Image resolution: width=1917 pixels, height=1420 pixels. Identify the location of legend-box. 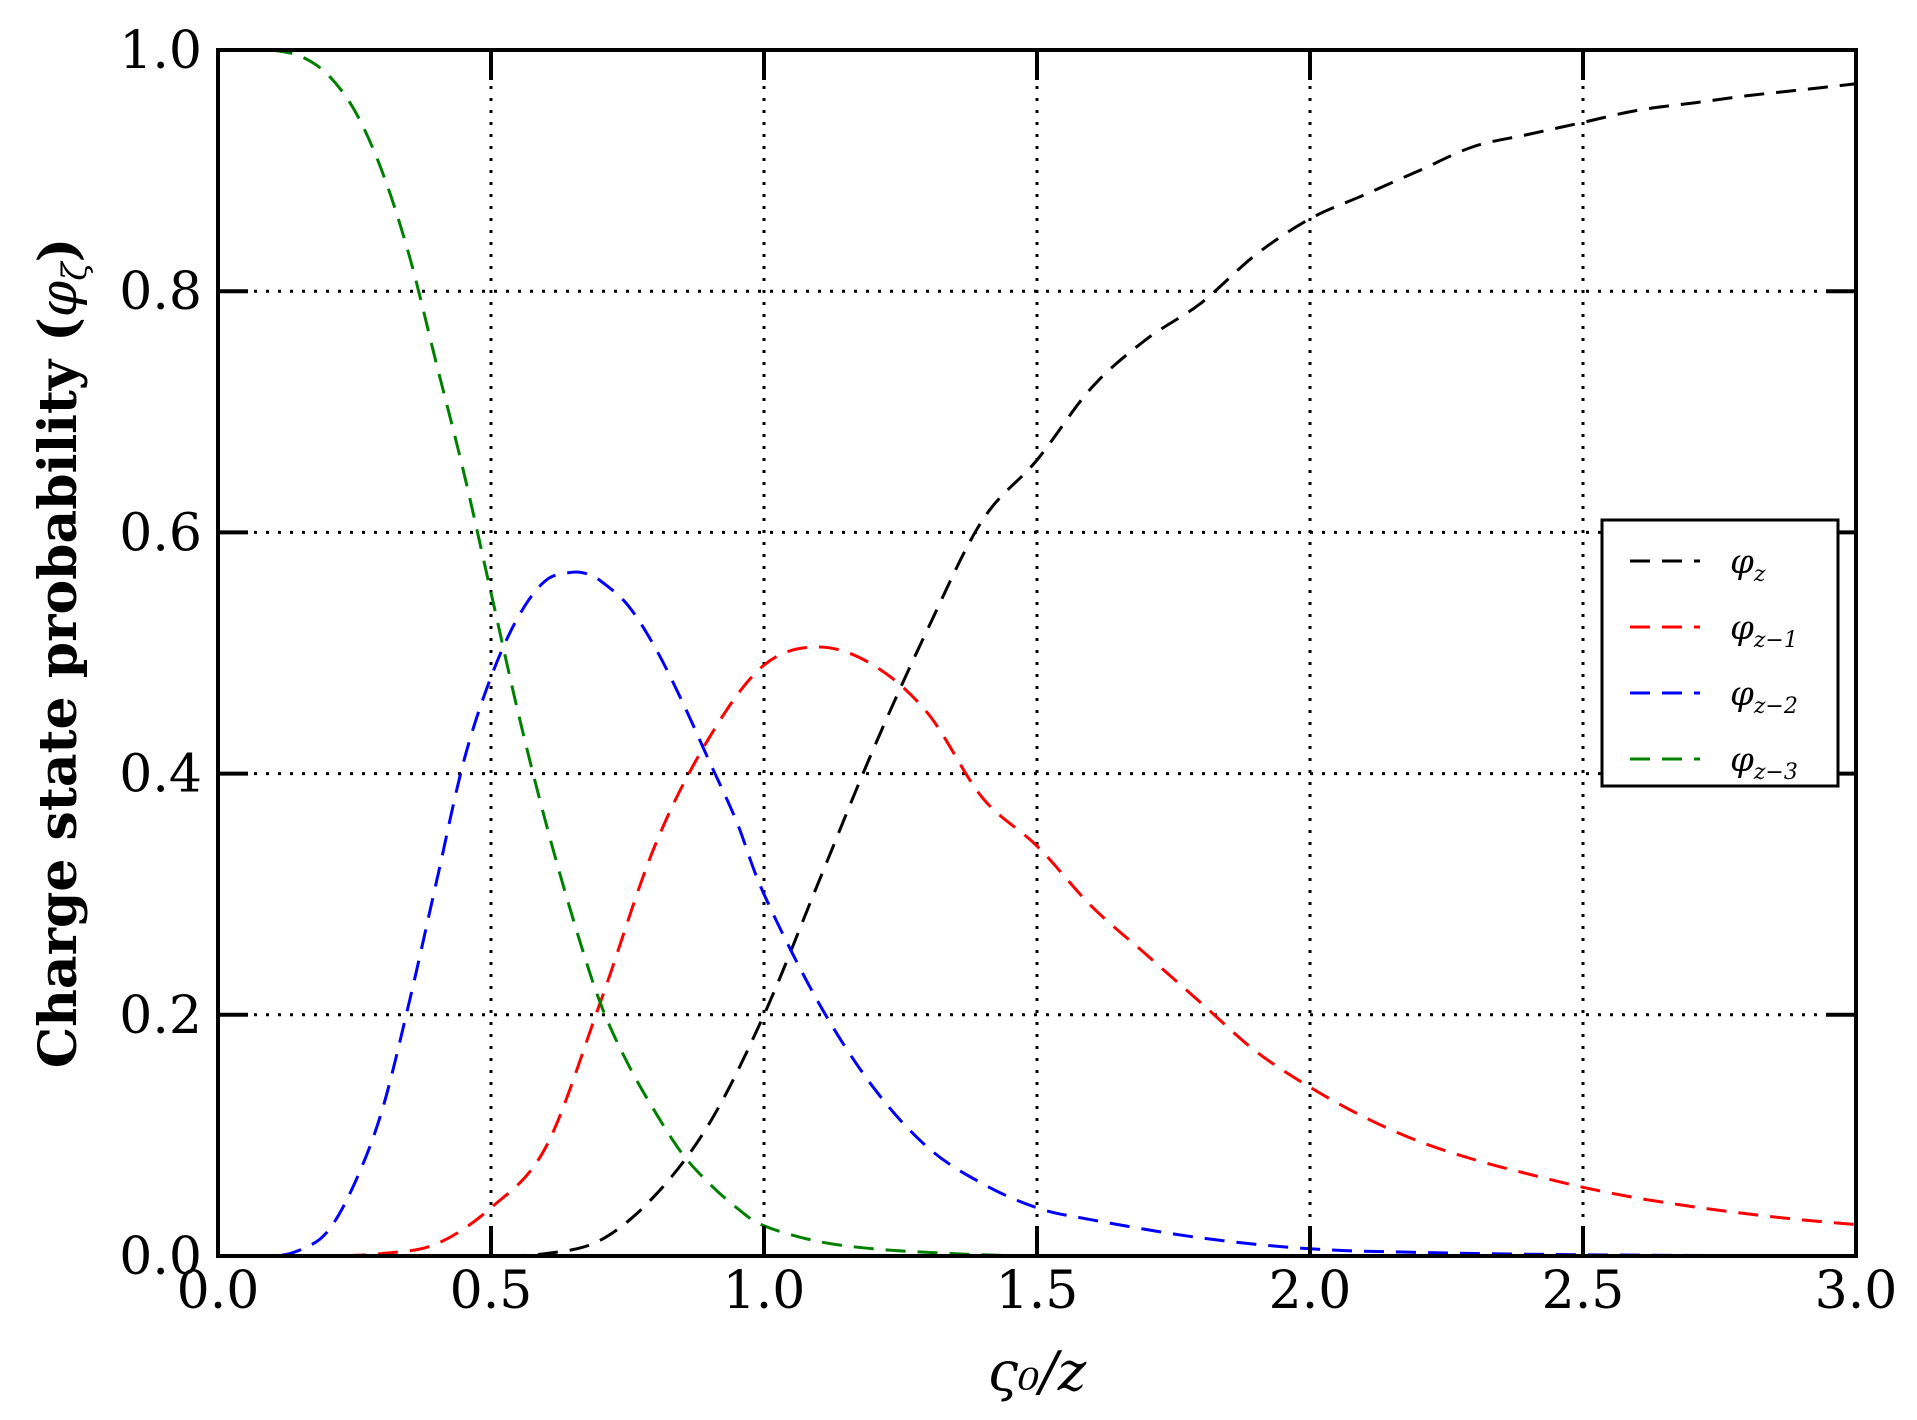
(1720, 653).